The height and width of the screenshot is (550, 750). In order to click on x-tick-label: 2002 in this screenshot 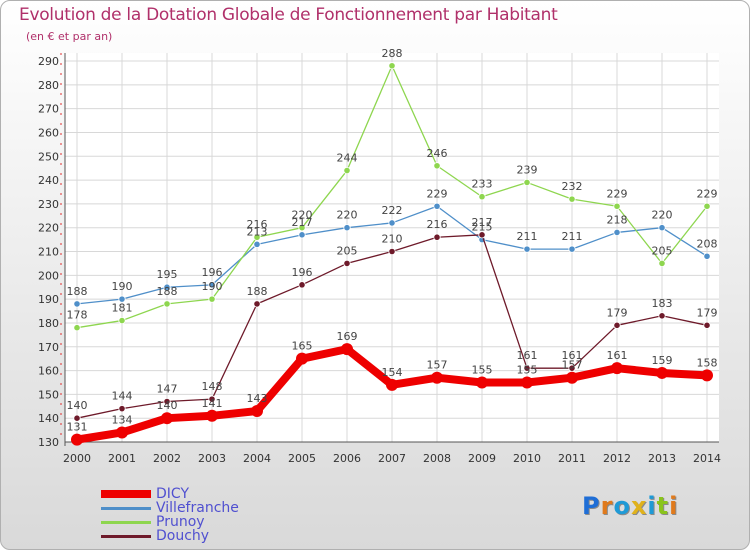, I will do `click(167, 458)`.